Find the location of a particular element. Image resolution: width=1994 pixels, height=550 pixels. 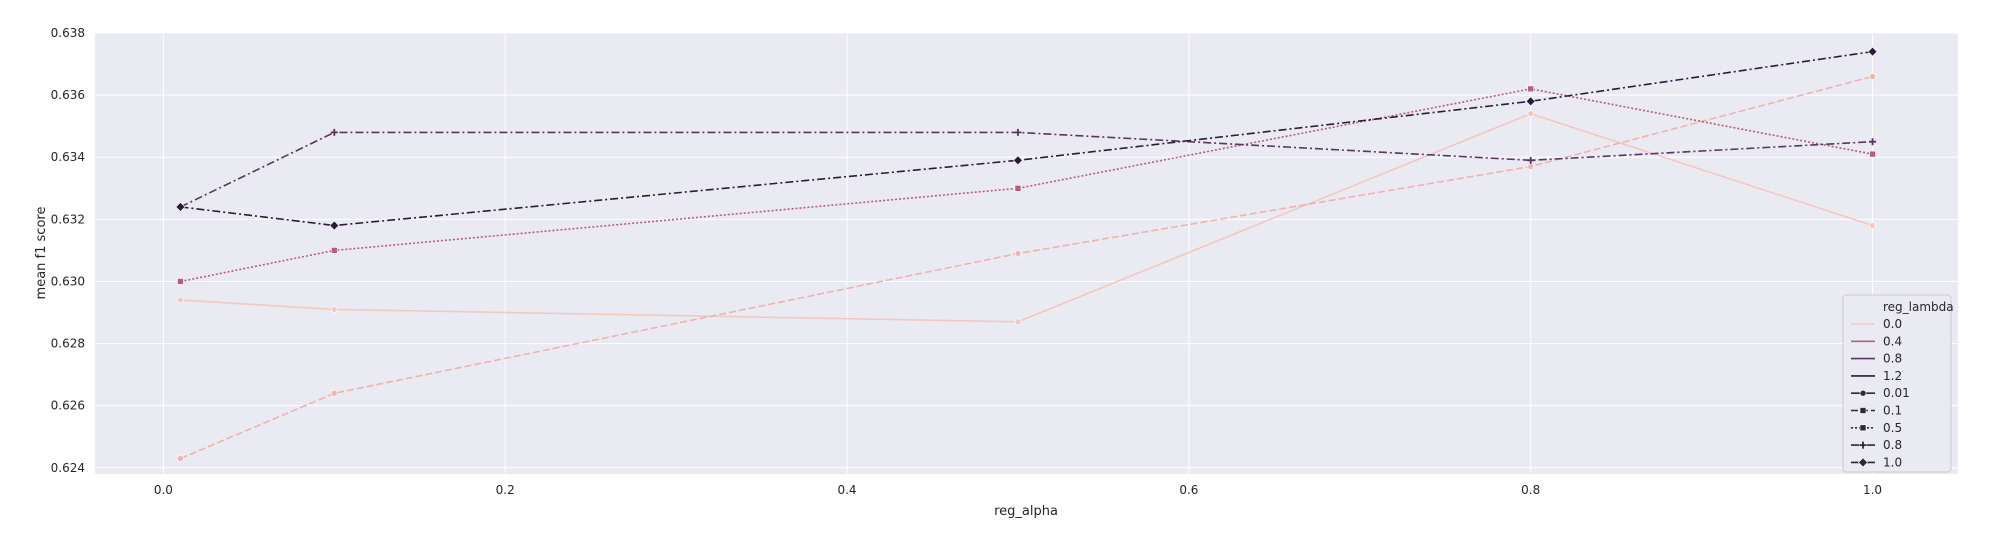

legend-style-label: 0.01 is located at coordinates (1896, 393).